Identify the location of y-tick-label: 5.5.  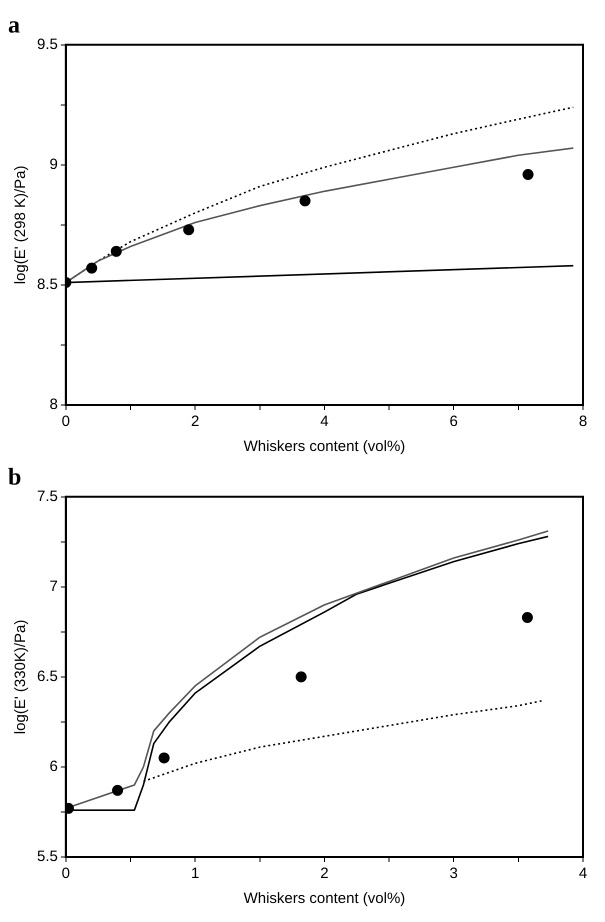
(47, 857).